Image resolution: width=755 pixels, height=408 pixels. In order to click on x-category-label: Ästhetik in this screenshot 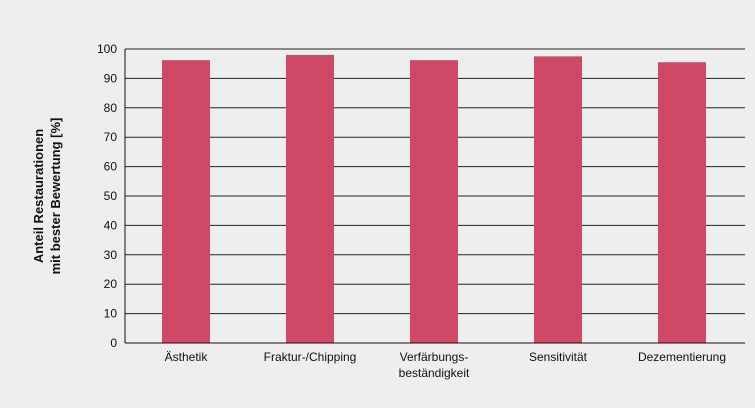, I will do `click(187, 357)`.